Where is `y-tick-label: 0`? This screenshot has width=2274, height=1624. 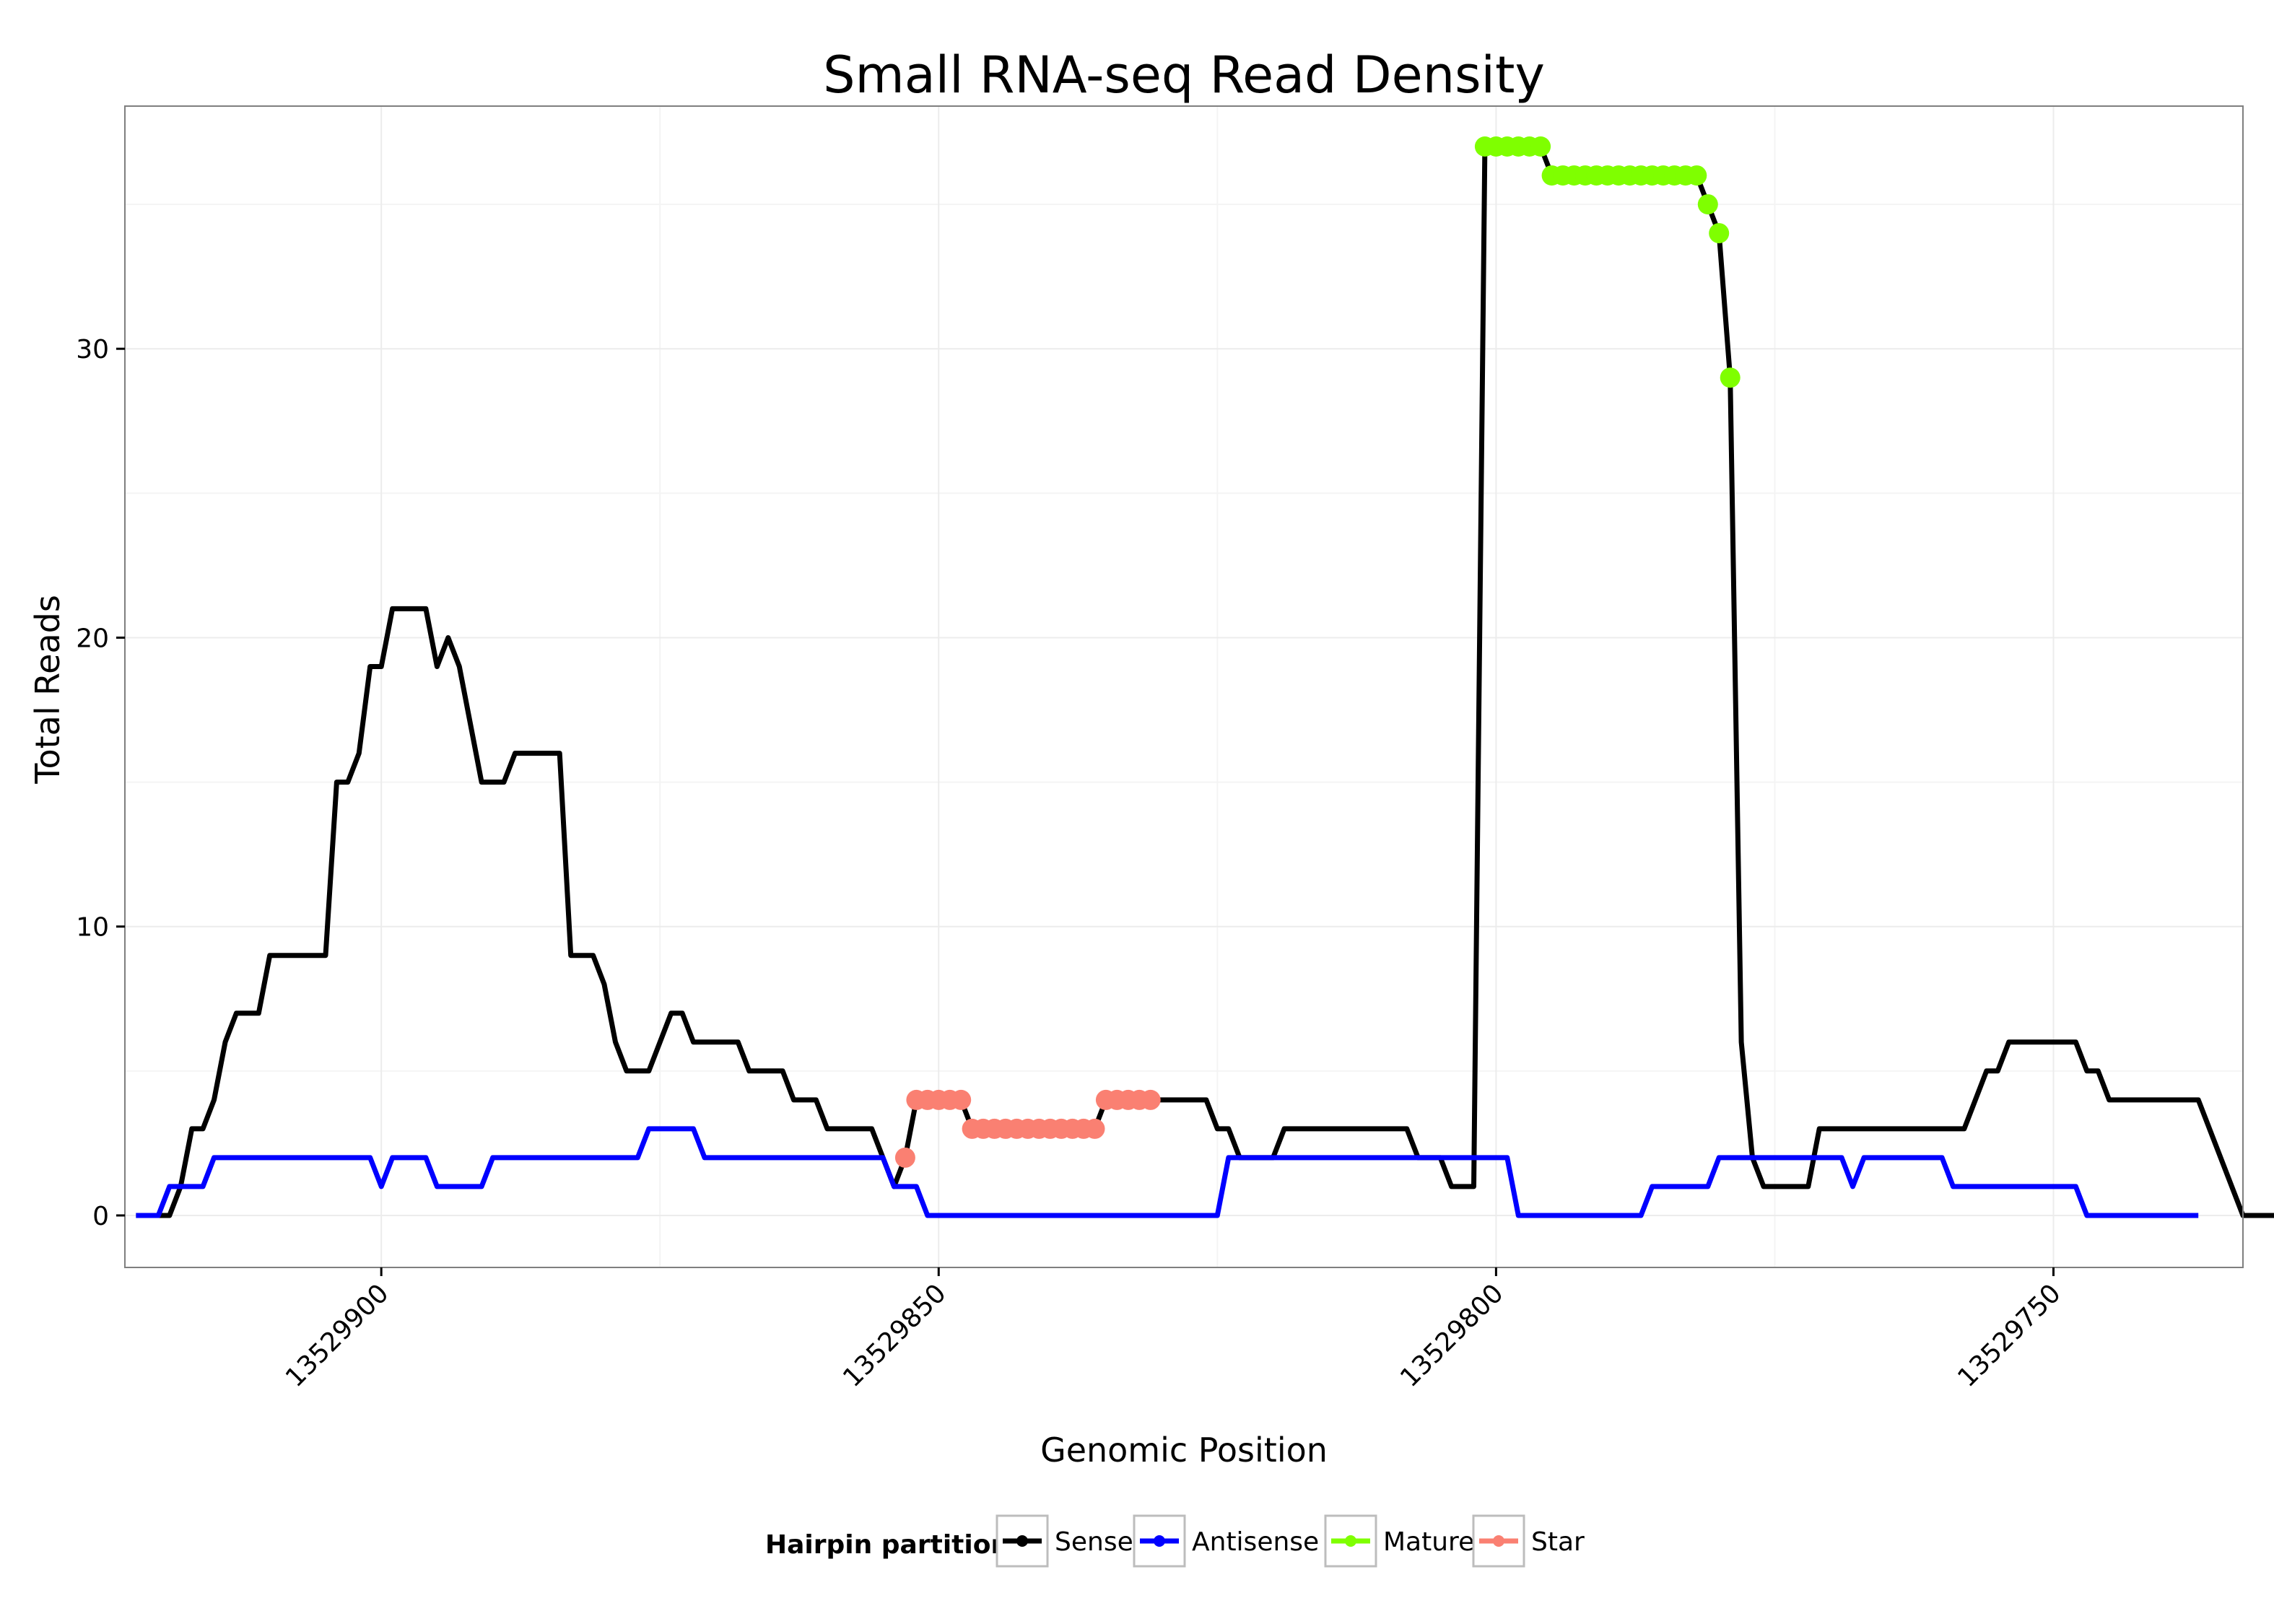
y-tick-label: 0 is located at coordinates (101, 1216).